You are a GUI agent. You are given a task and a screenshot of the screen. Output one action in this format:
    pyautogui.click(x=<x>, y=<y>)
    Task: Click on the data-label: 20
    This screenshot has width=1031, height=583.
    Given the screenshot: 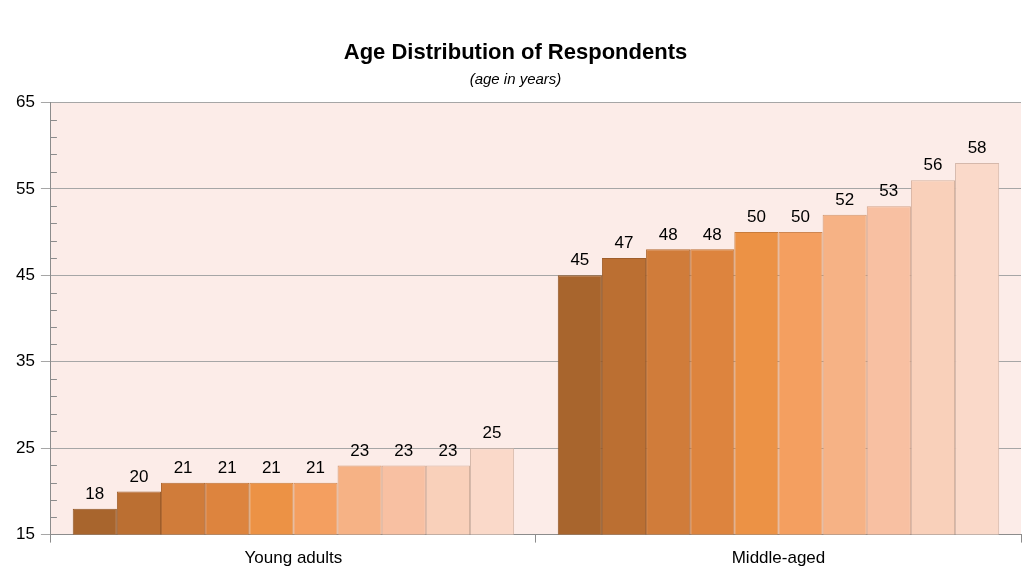 What is the action you would take?
    pyautogui.click(x=139, y=476)
    